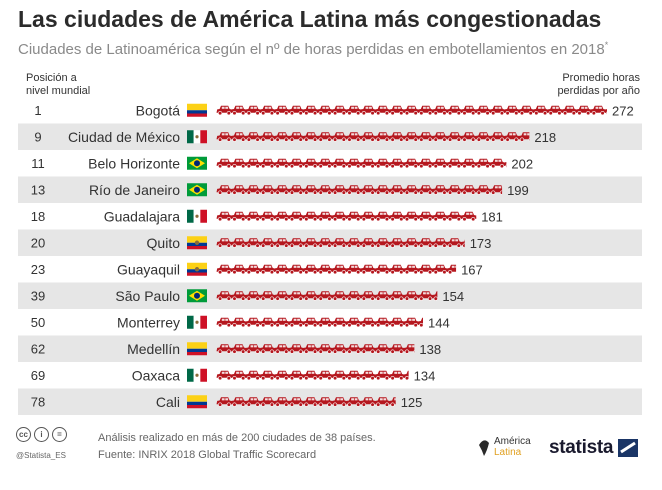 Image resolution: width=662 pixels, height=490 pixels. Describe the element at coordinates (23, 434) in the screenshot. I see `creative-commons-icon: cc` at that location.